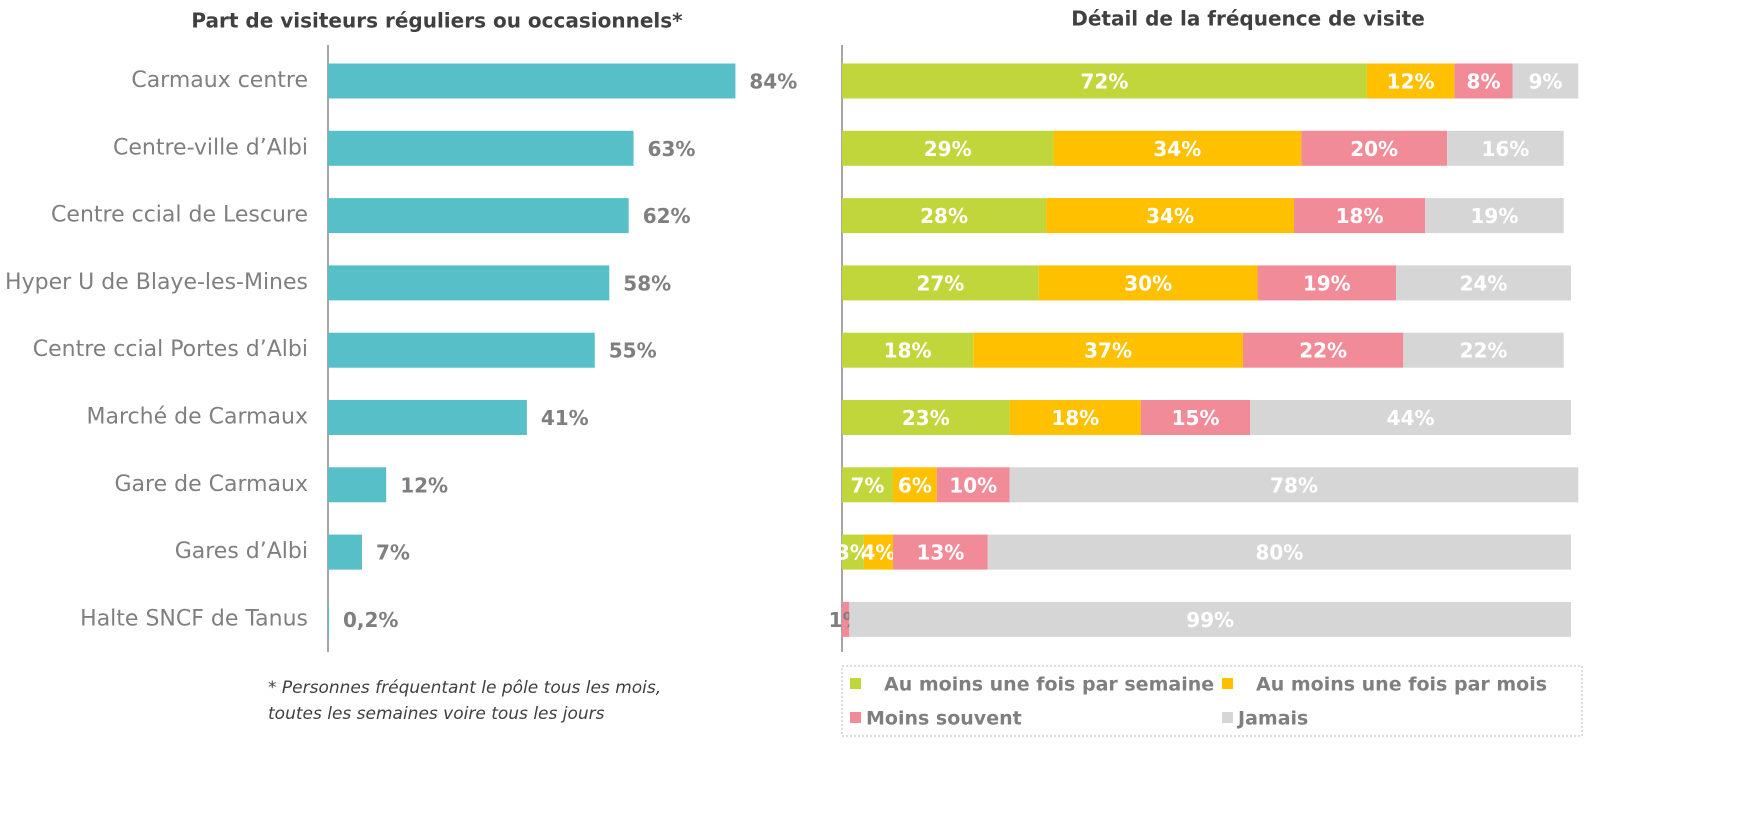 This screenshot has width=1763, height=817. What do you see at coordinates (241, 551) in the screenshot?
I see `category-label: Gares d’Albi` at bounding box center [241, 551].